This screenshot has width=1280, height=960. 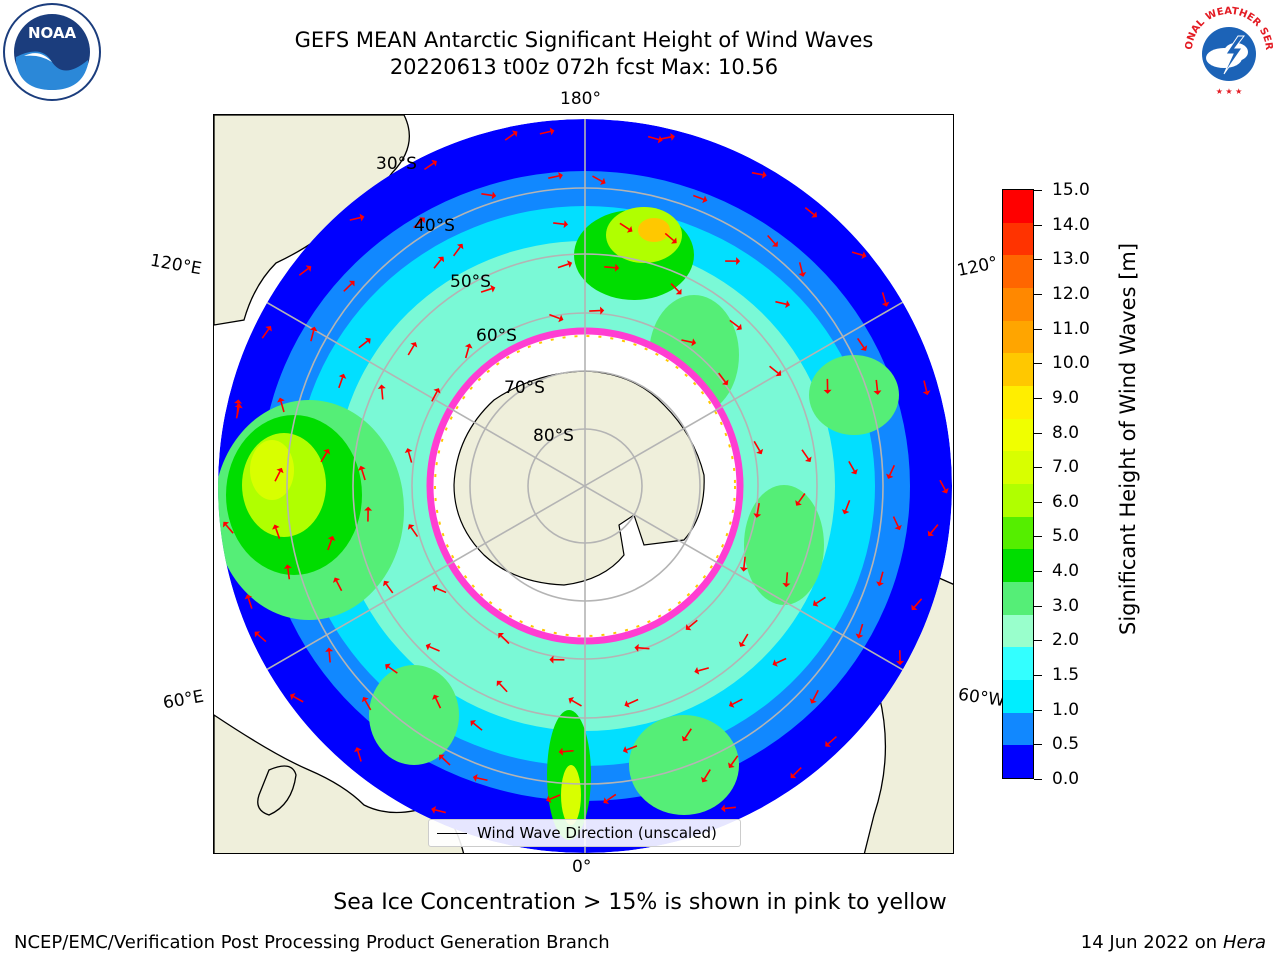 I want to click on madagascar-land, so click(x=277, y=790).